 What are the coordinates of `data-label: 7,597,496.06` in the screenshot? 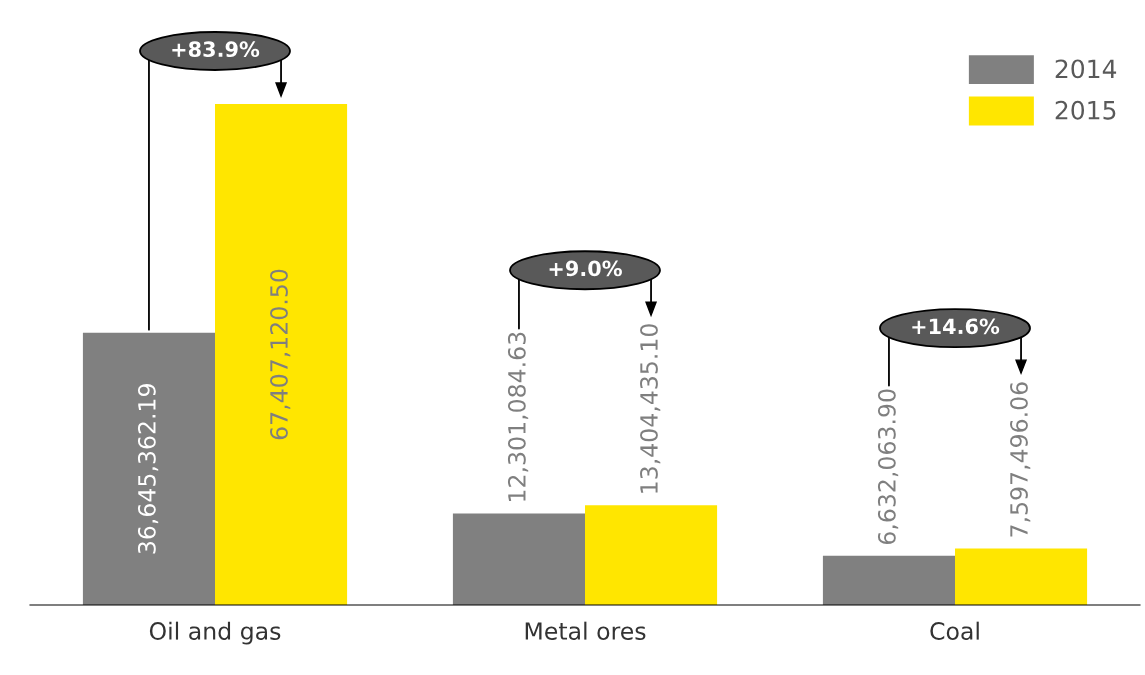 It's located at (1020, 459).